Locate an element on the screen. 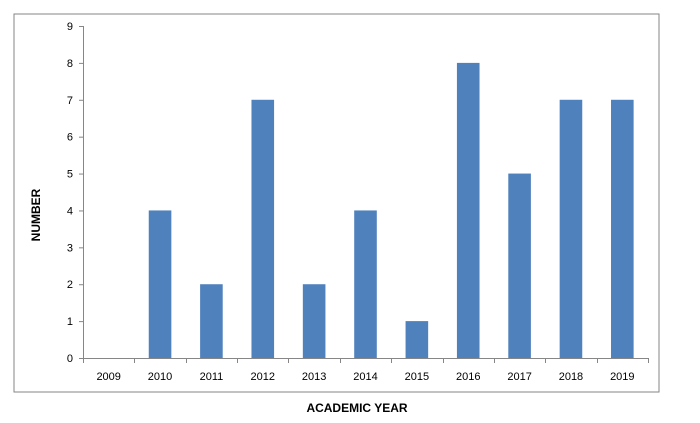  x-tick-label: 2012 is located at coordinates (263, 377).